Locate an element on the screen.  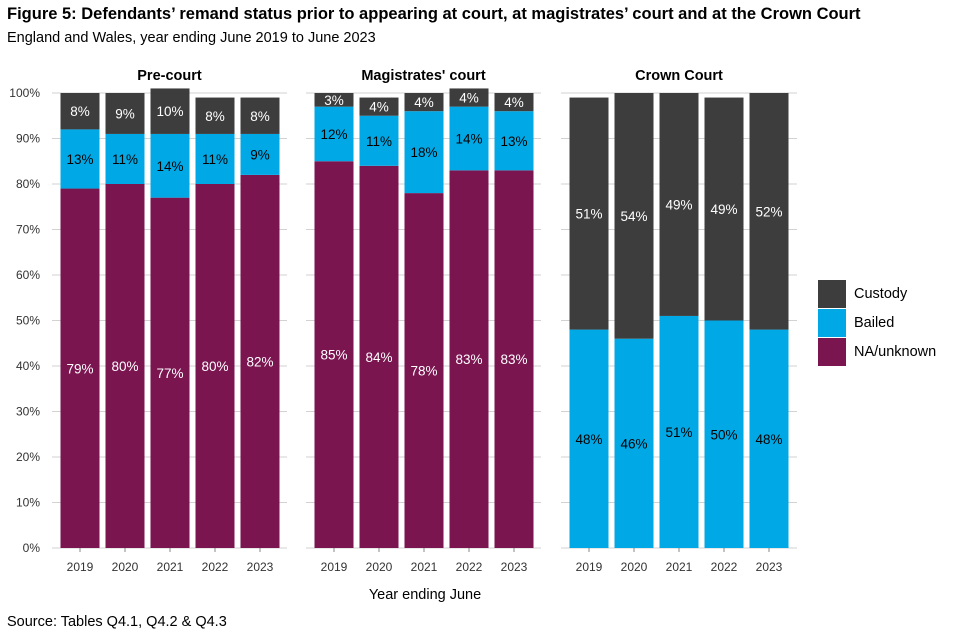
data-label: 46% is located at coordinates (633, 443).